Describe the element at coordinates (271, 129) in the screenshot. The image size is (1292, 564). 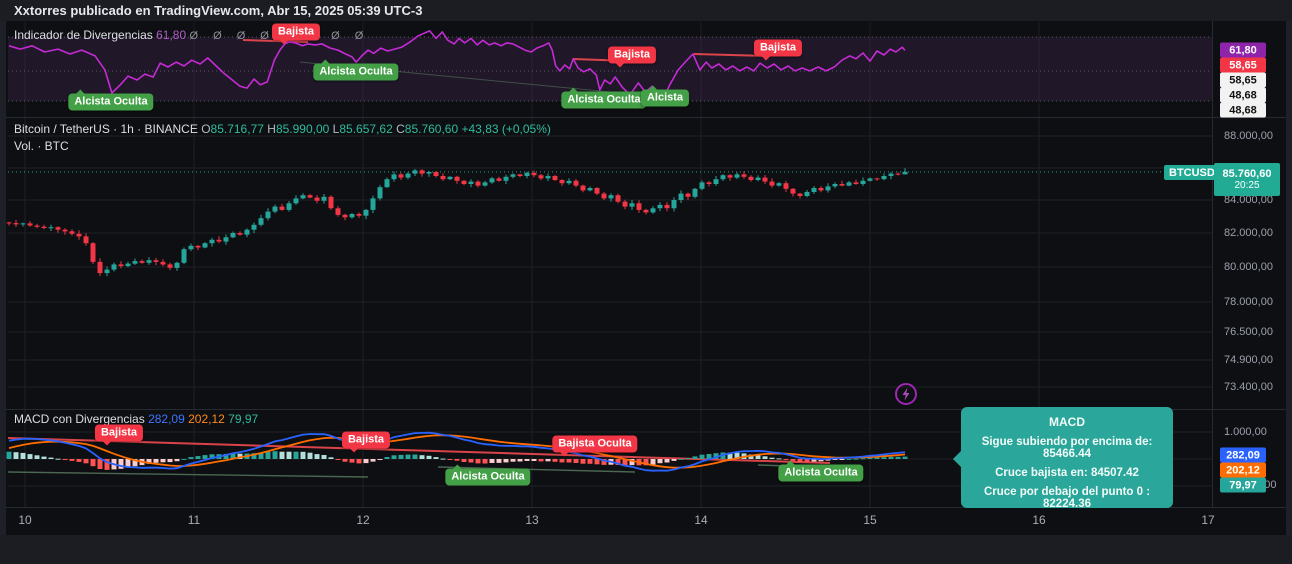
I see `ohlc-h-label: H` at that location.